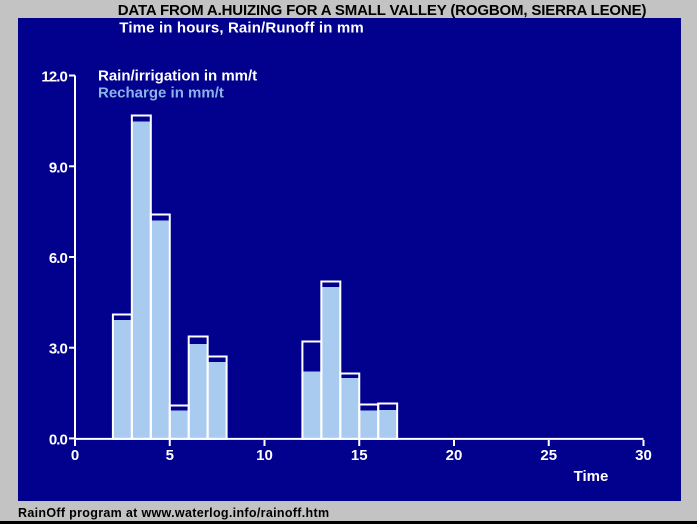  Describe the element at coordinates (58, 167) in the screenshot. I see `svg-text: 9.0` at that location.